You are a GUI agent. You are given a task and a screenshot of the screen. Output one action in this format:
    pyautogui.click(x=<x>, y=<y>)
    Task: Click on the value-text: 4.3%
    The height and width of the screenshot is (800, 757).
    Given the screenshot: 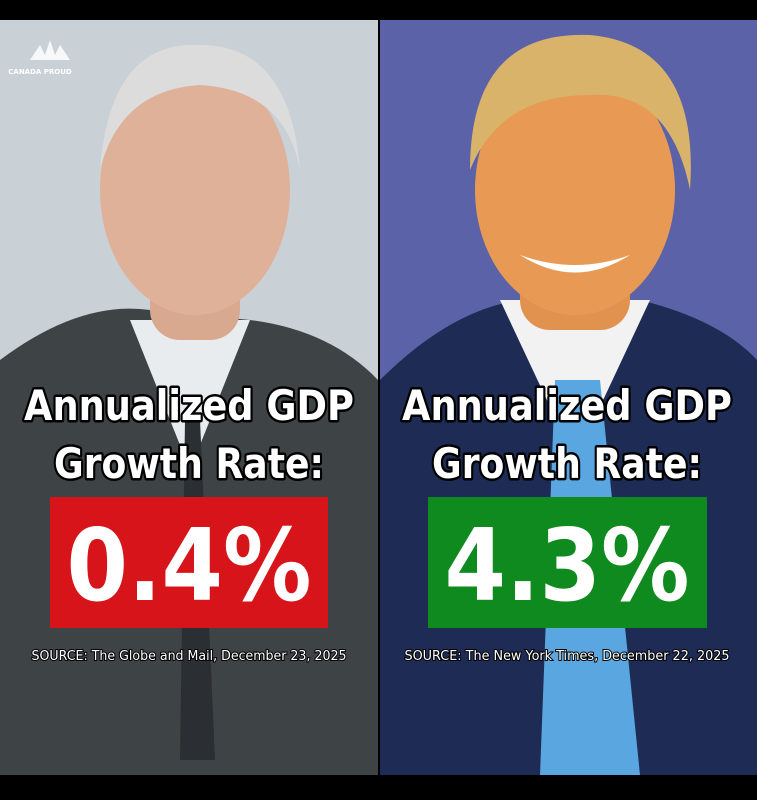 What is the action you would take?
    pyautogui.click(x=567, y=565)
    